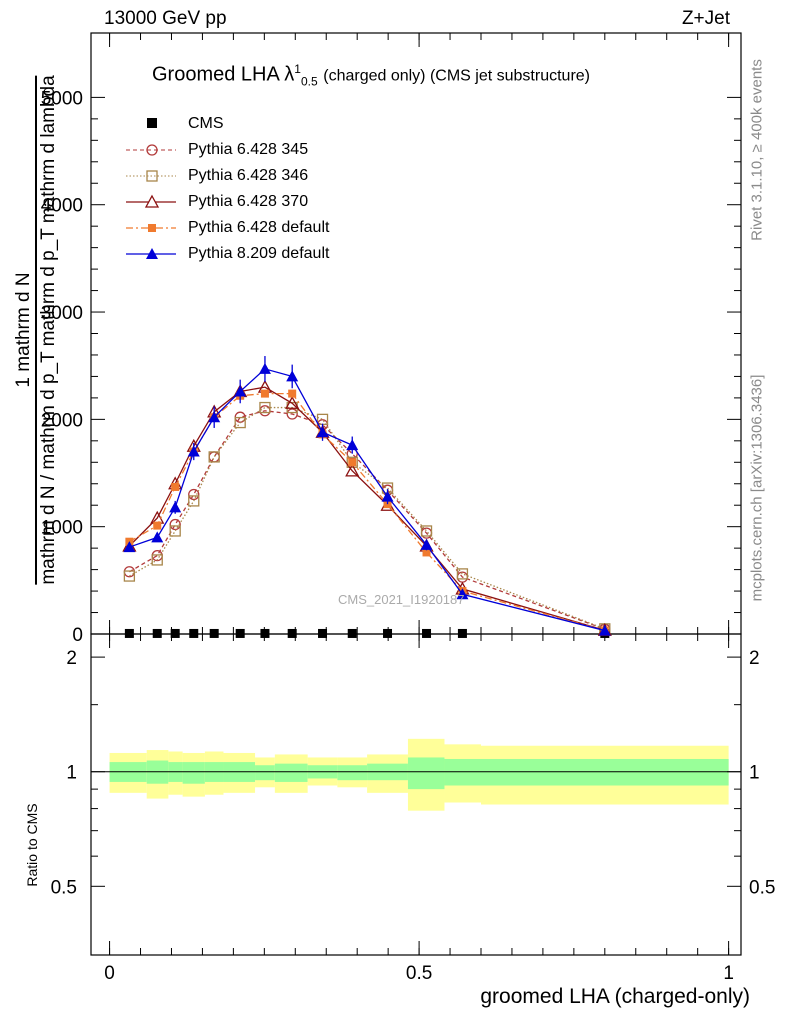 The height and width of the screenshot is (1024, 786). I want to click on main-y-tick-label: 2000, so click(62, 420).